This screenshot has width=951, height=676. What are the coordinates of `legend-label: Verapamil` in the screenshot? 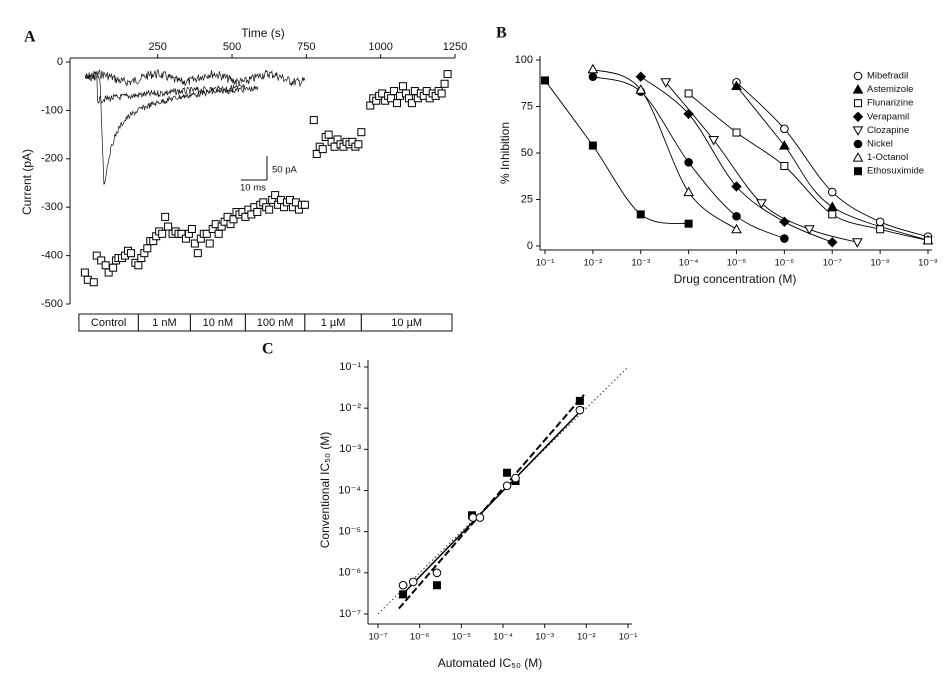 It's located at (888, 116).